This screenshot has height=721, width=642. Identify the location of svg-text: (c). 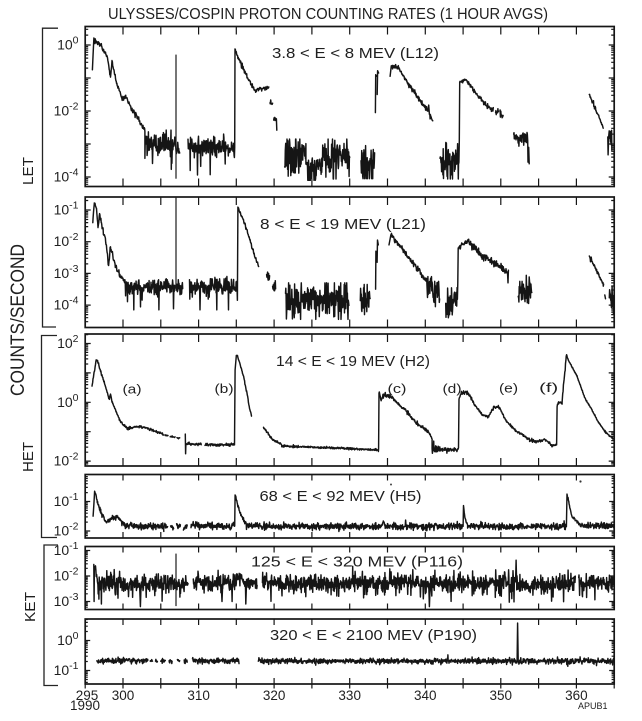
(397, 388).